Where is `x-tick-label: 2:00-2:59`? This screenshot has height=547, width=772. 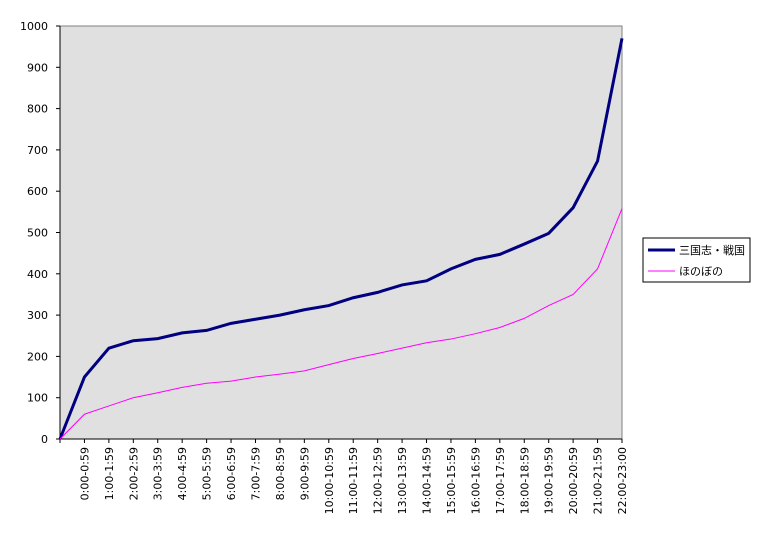 x-tick-label: 2:00-2:59 is located at coordinates (133, 473).